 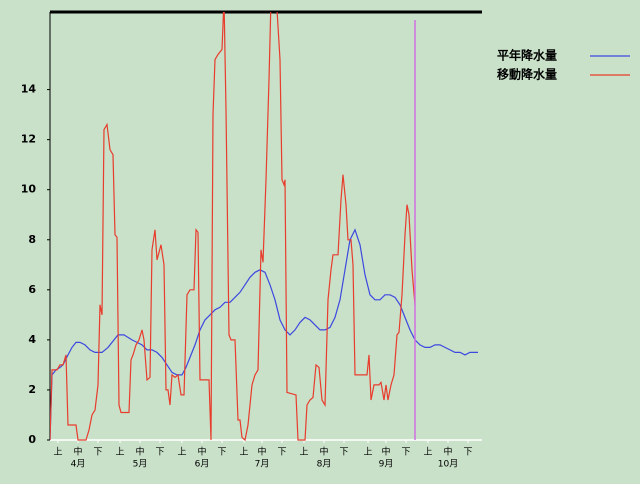 What do you see at coordinates (32, 239) in the screenshot?
I see `y-tick-label: 8` at bounding box center [32, 239].